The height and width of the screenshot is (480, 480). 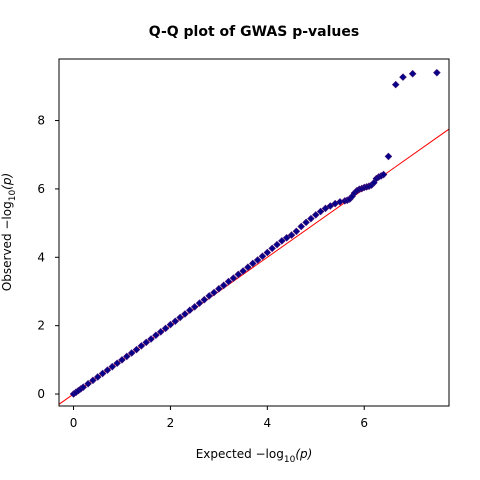 I want to click on x-tick-label: 4, so click(x=268, y=423).